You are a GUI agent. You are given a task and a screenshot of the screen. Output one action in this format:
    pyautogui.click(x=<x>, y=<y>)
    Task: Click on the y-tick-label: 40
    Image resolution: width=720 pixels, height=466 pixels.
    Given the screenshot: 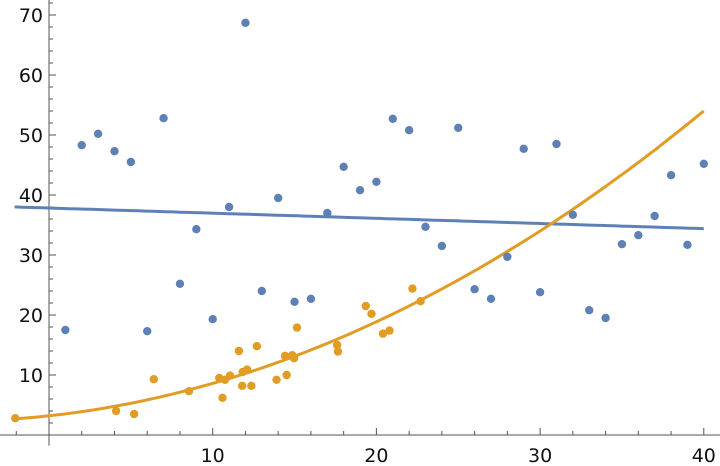 What is the action you would take?
    pyautogui.click(x=31, y=196)
    